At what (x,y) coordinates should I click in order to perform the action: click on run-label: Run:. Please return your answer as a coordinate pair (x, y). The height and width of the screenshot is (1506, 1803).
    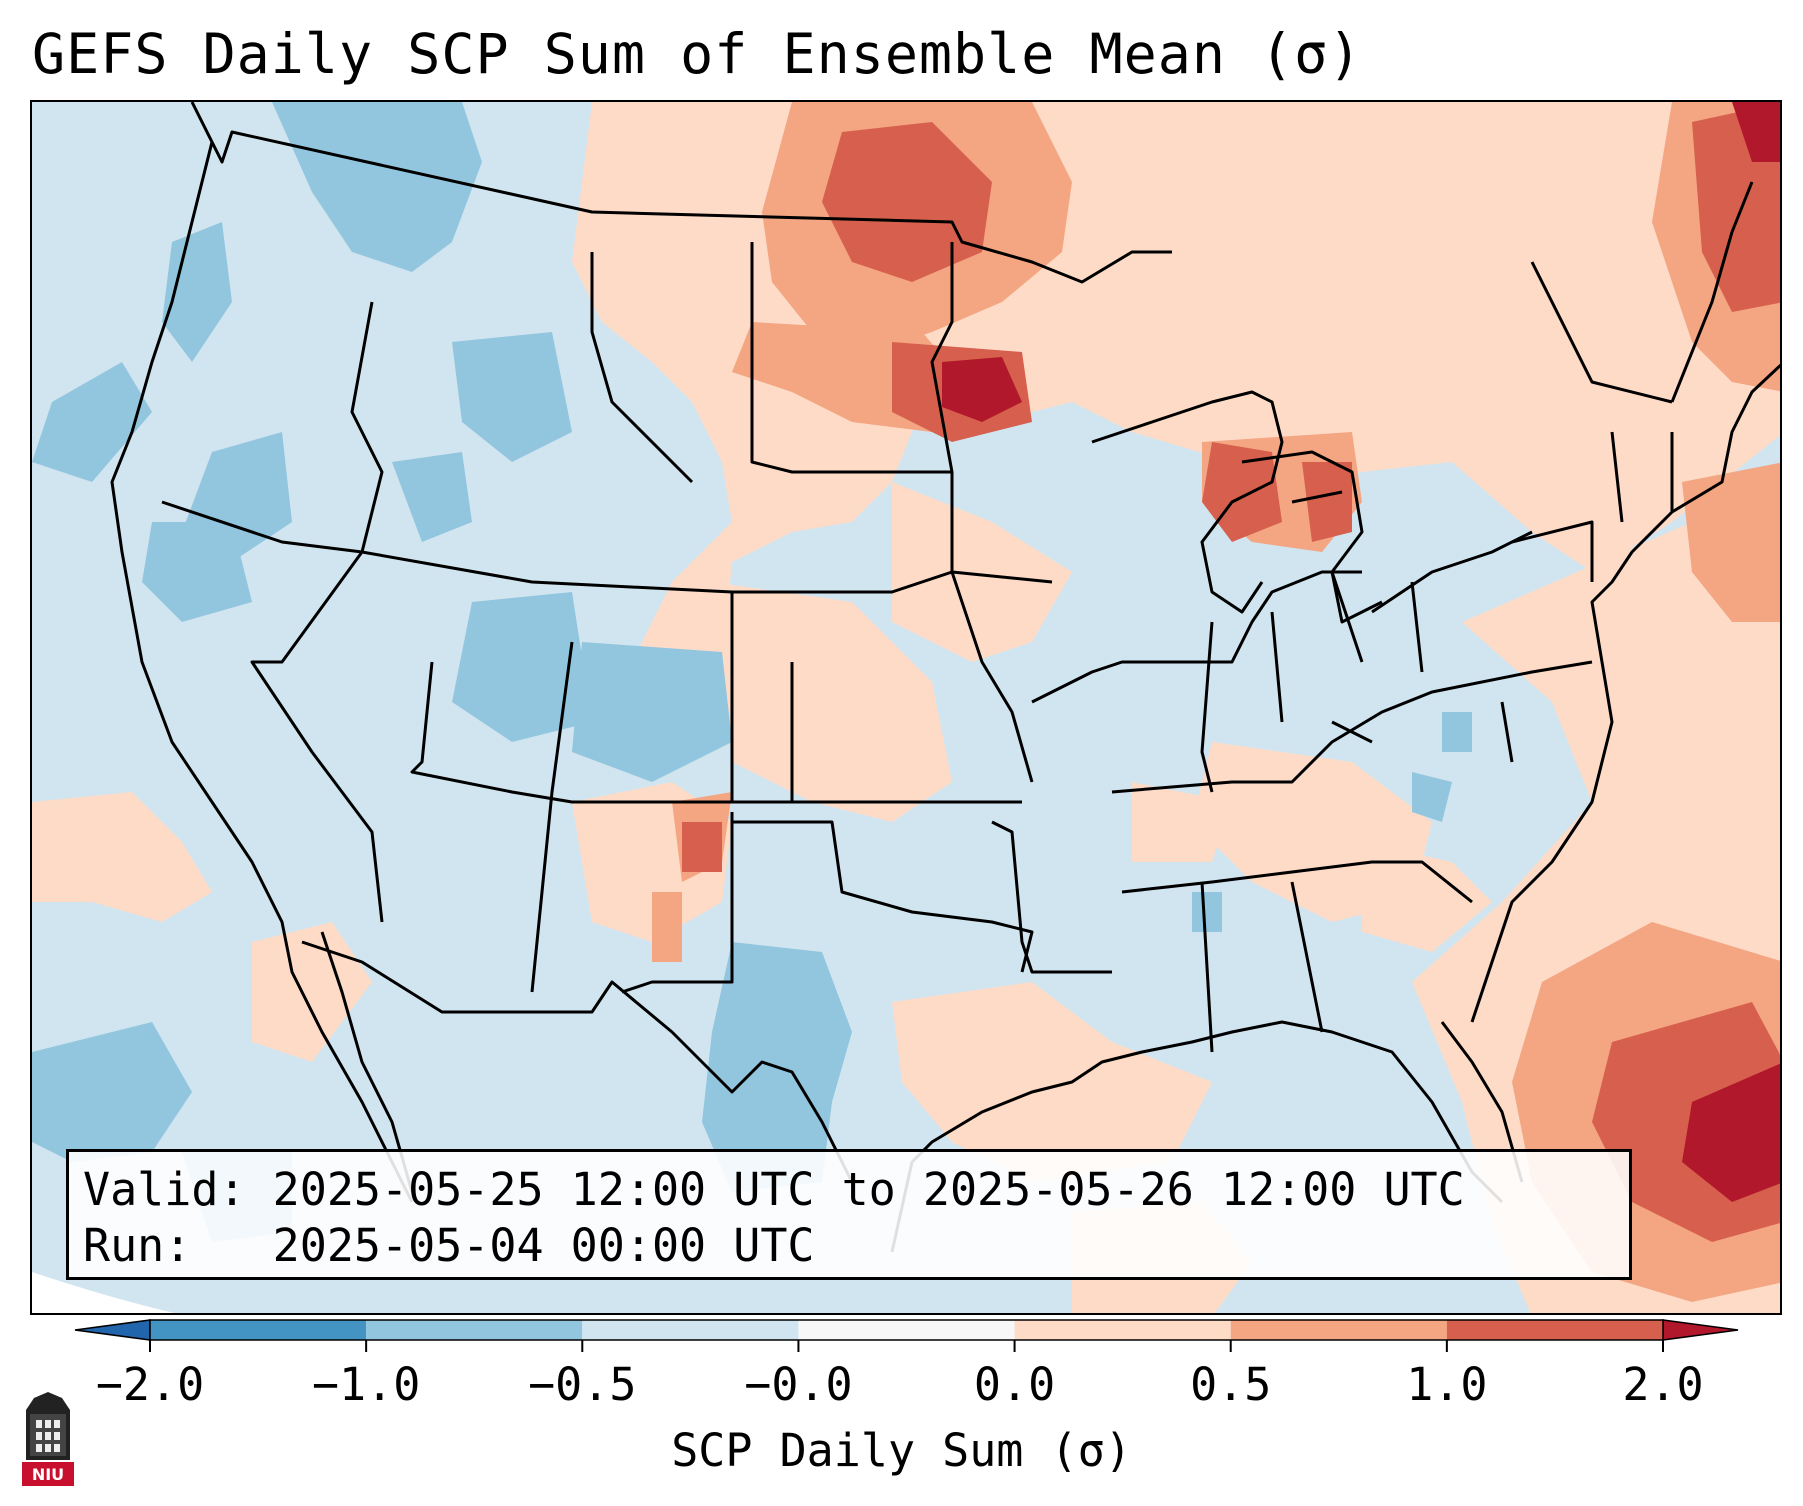
    Looking at the image, I should click on (137, 1245).